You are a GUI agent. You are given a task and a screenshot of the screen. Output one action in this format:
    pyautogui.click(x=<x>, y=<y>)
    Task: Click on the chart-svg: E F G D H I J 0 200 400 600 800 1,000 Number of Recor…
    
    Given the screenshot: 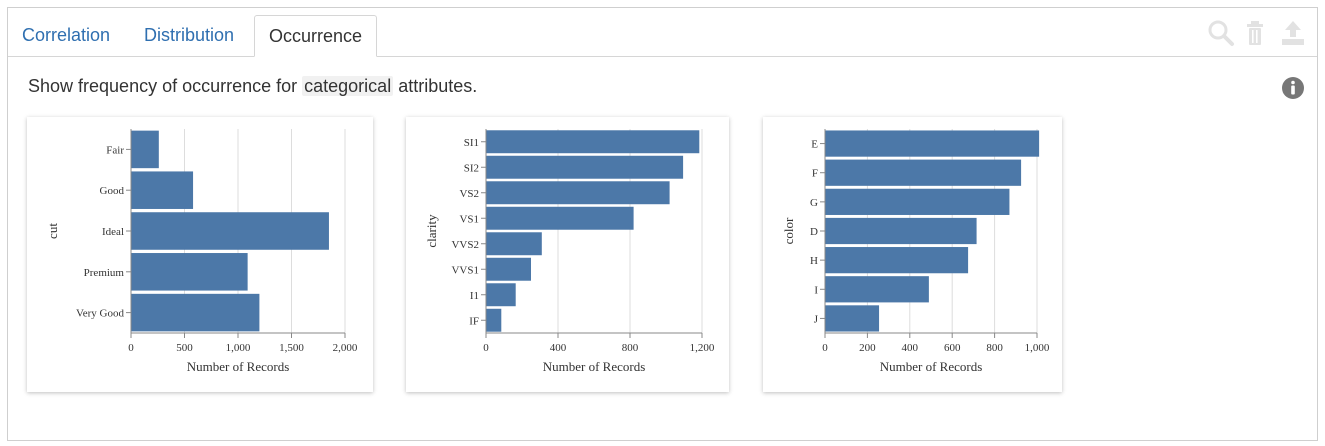 What is the action you would take?
    pyautogui.click(x=915, y=251)
    